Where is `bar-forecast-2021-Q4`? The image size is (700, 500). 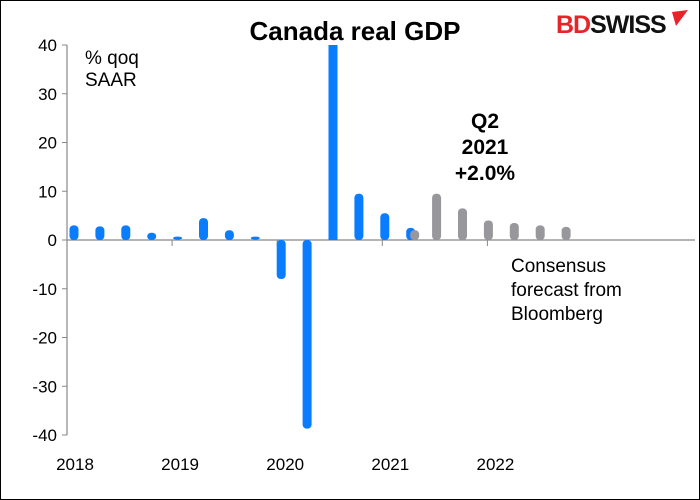
bar-forecast-2021-Q4 is located at coordinates (462, 224).